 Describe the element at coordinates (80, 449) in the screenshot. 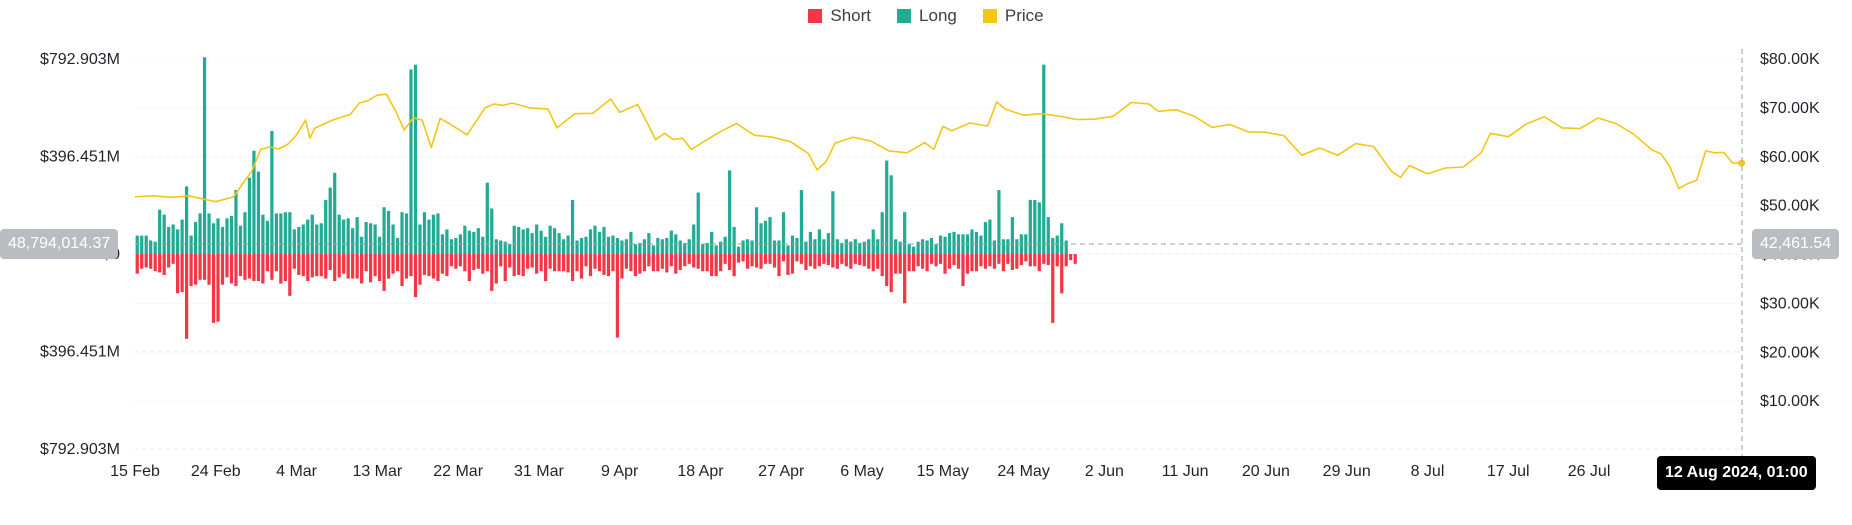

I see `left-axis-tick-label: $792.903M` at that location.